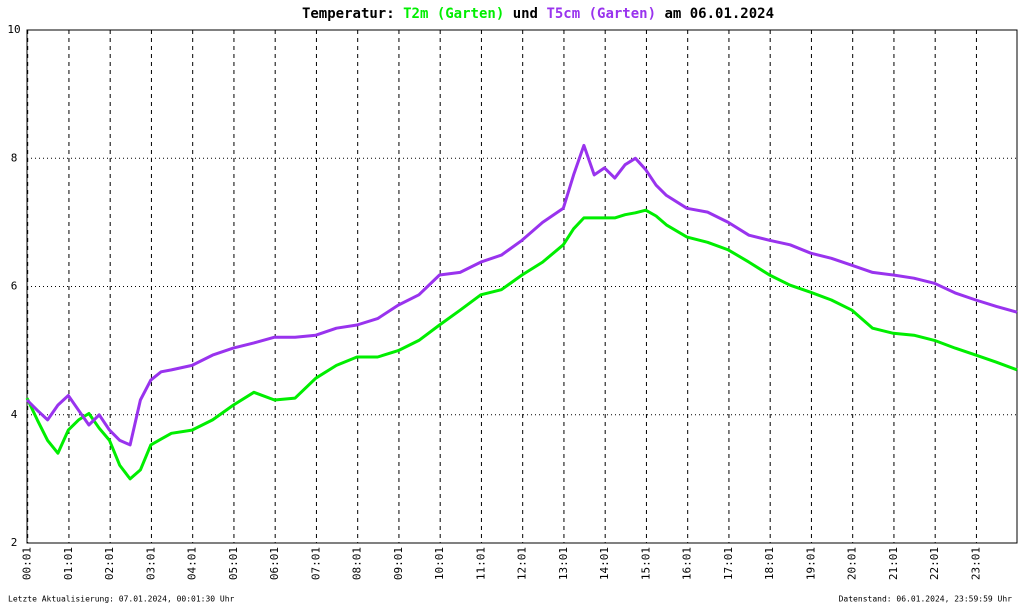 This screenshot has height=606, width=1020. Describe the element at coordinates (480, 563) in the screenshot. I see `x-tick-label: 11:01` at that location.